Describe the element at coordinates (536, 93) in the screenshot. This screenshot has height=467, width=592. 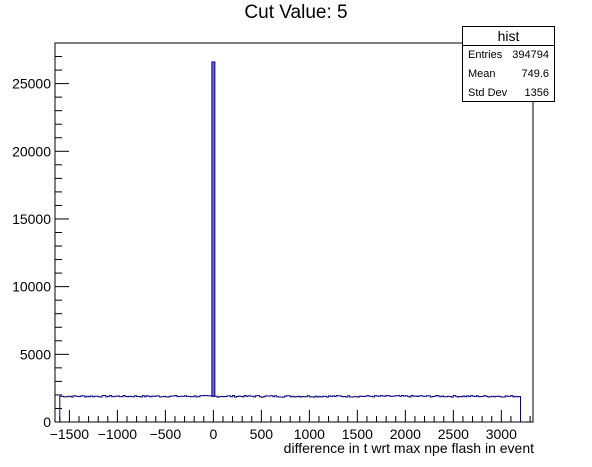
I see `stats-value: 1356` at that location.